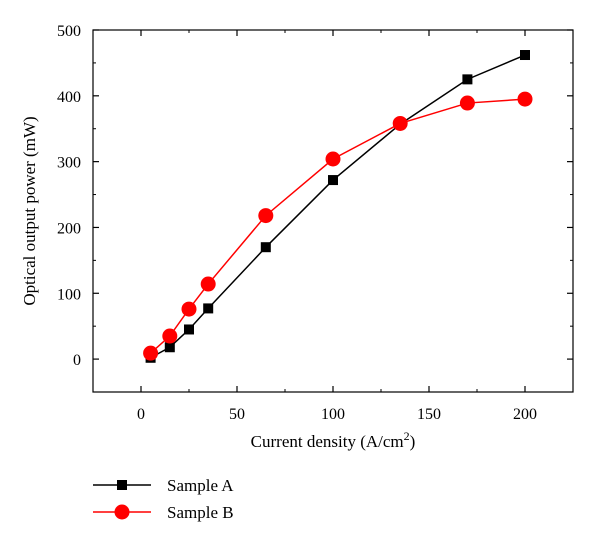  What do you see at coordinates (200, 485) in the screenshot?
I see `legend-label: Sample A` at bounding box center [200, 485].